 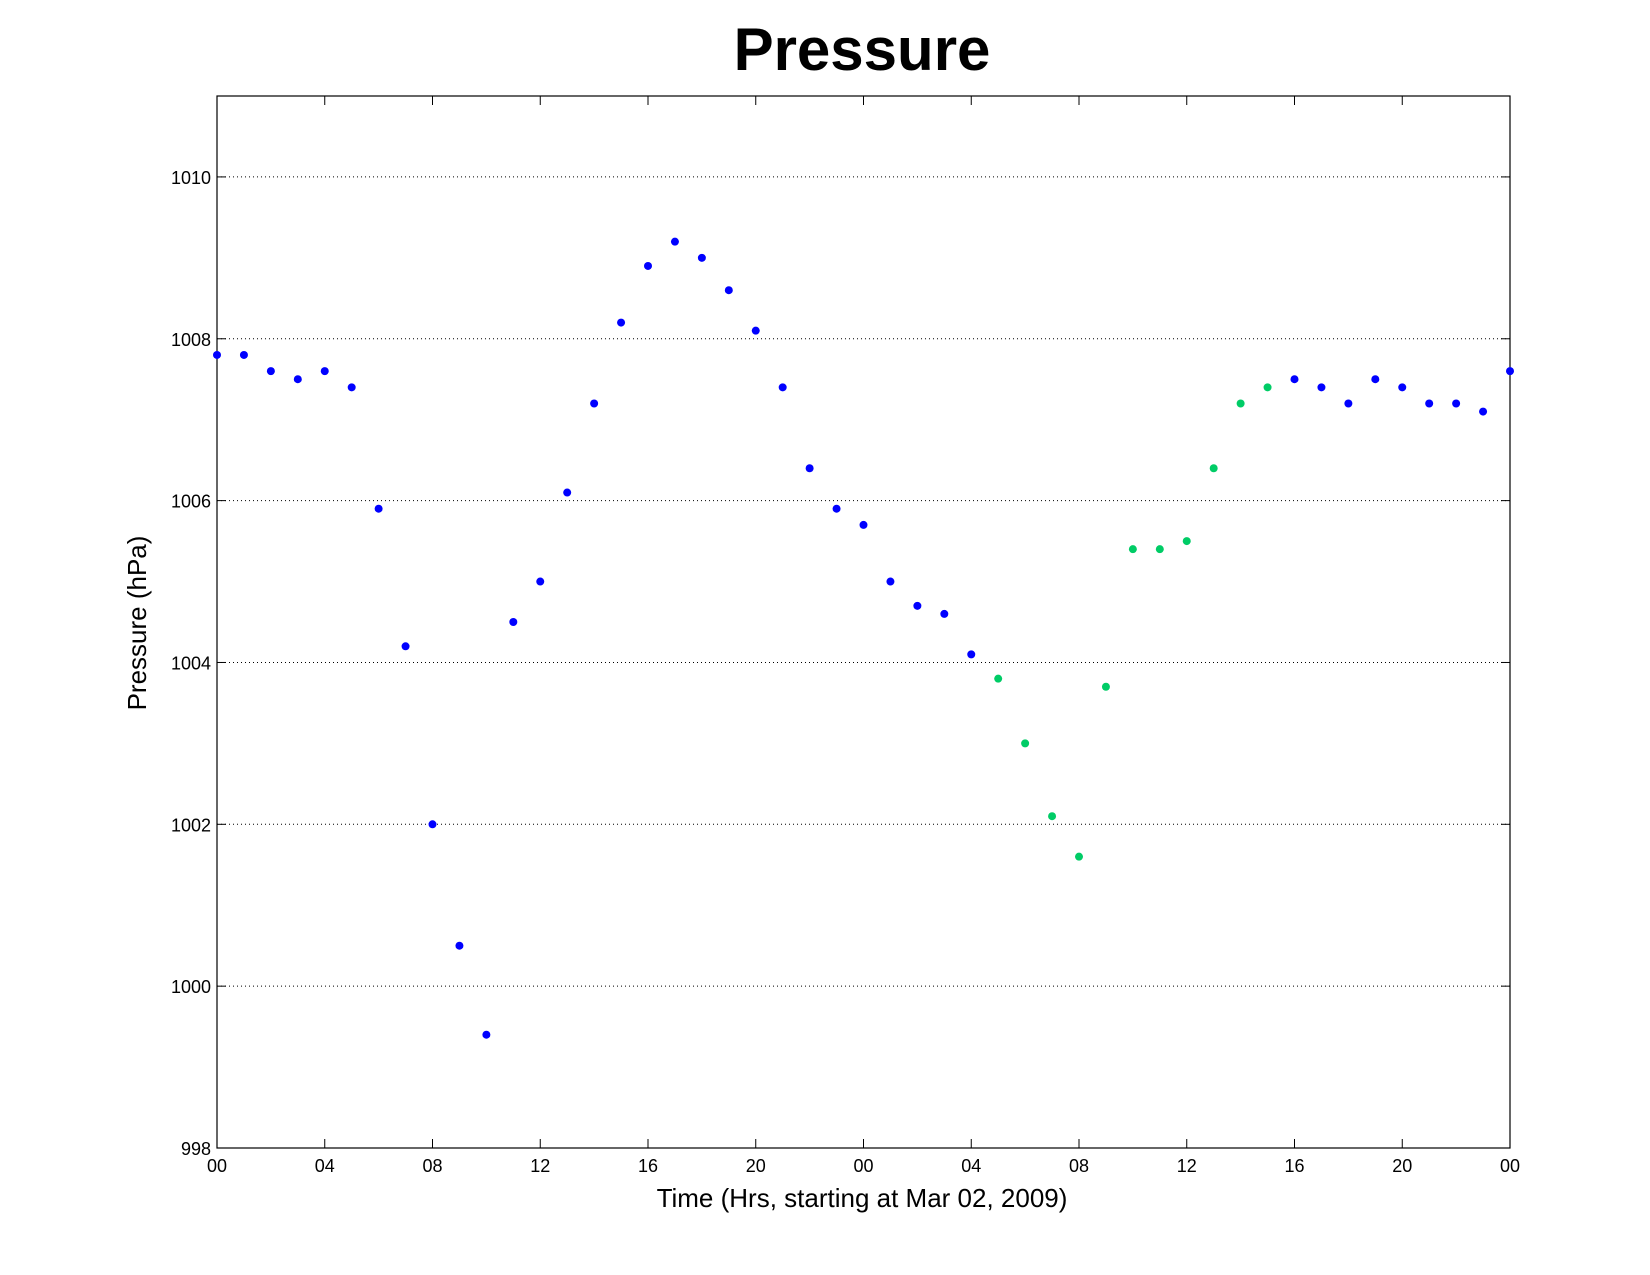 I want to click on y-axis-label: Pressure (hPa), so click(x=137, y=623).